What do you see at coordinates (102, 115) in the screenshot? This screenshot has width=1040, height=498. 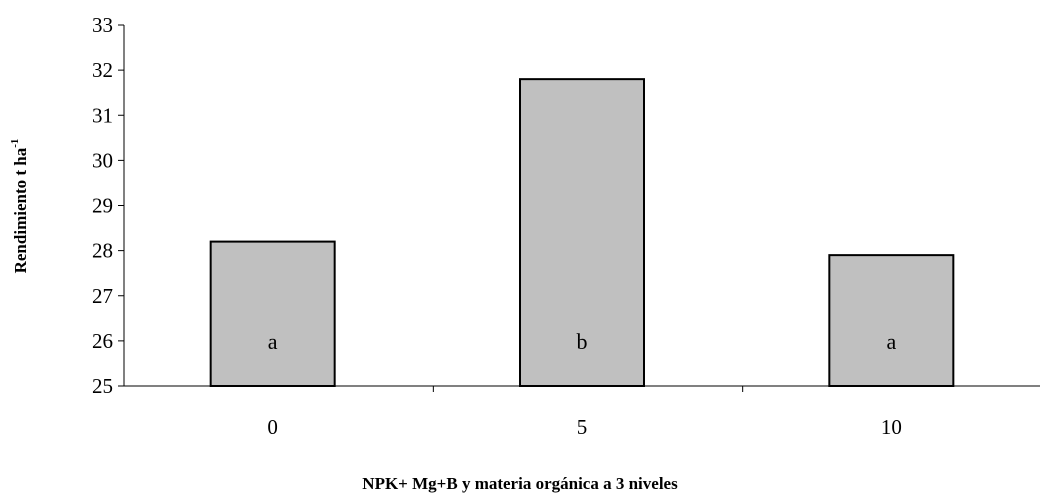 I see `y-tick-label: 31` at bounding box center [102, 115].